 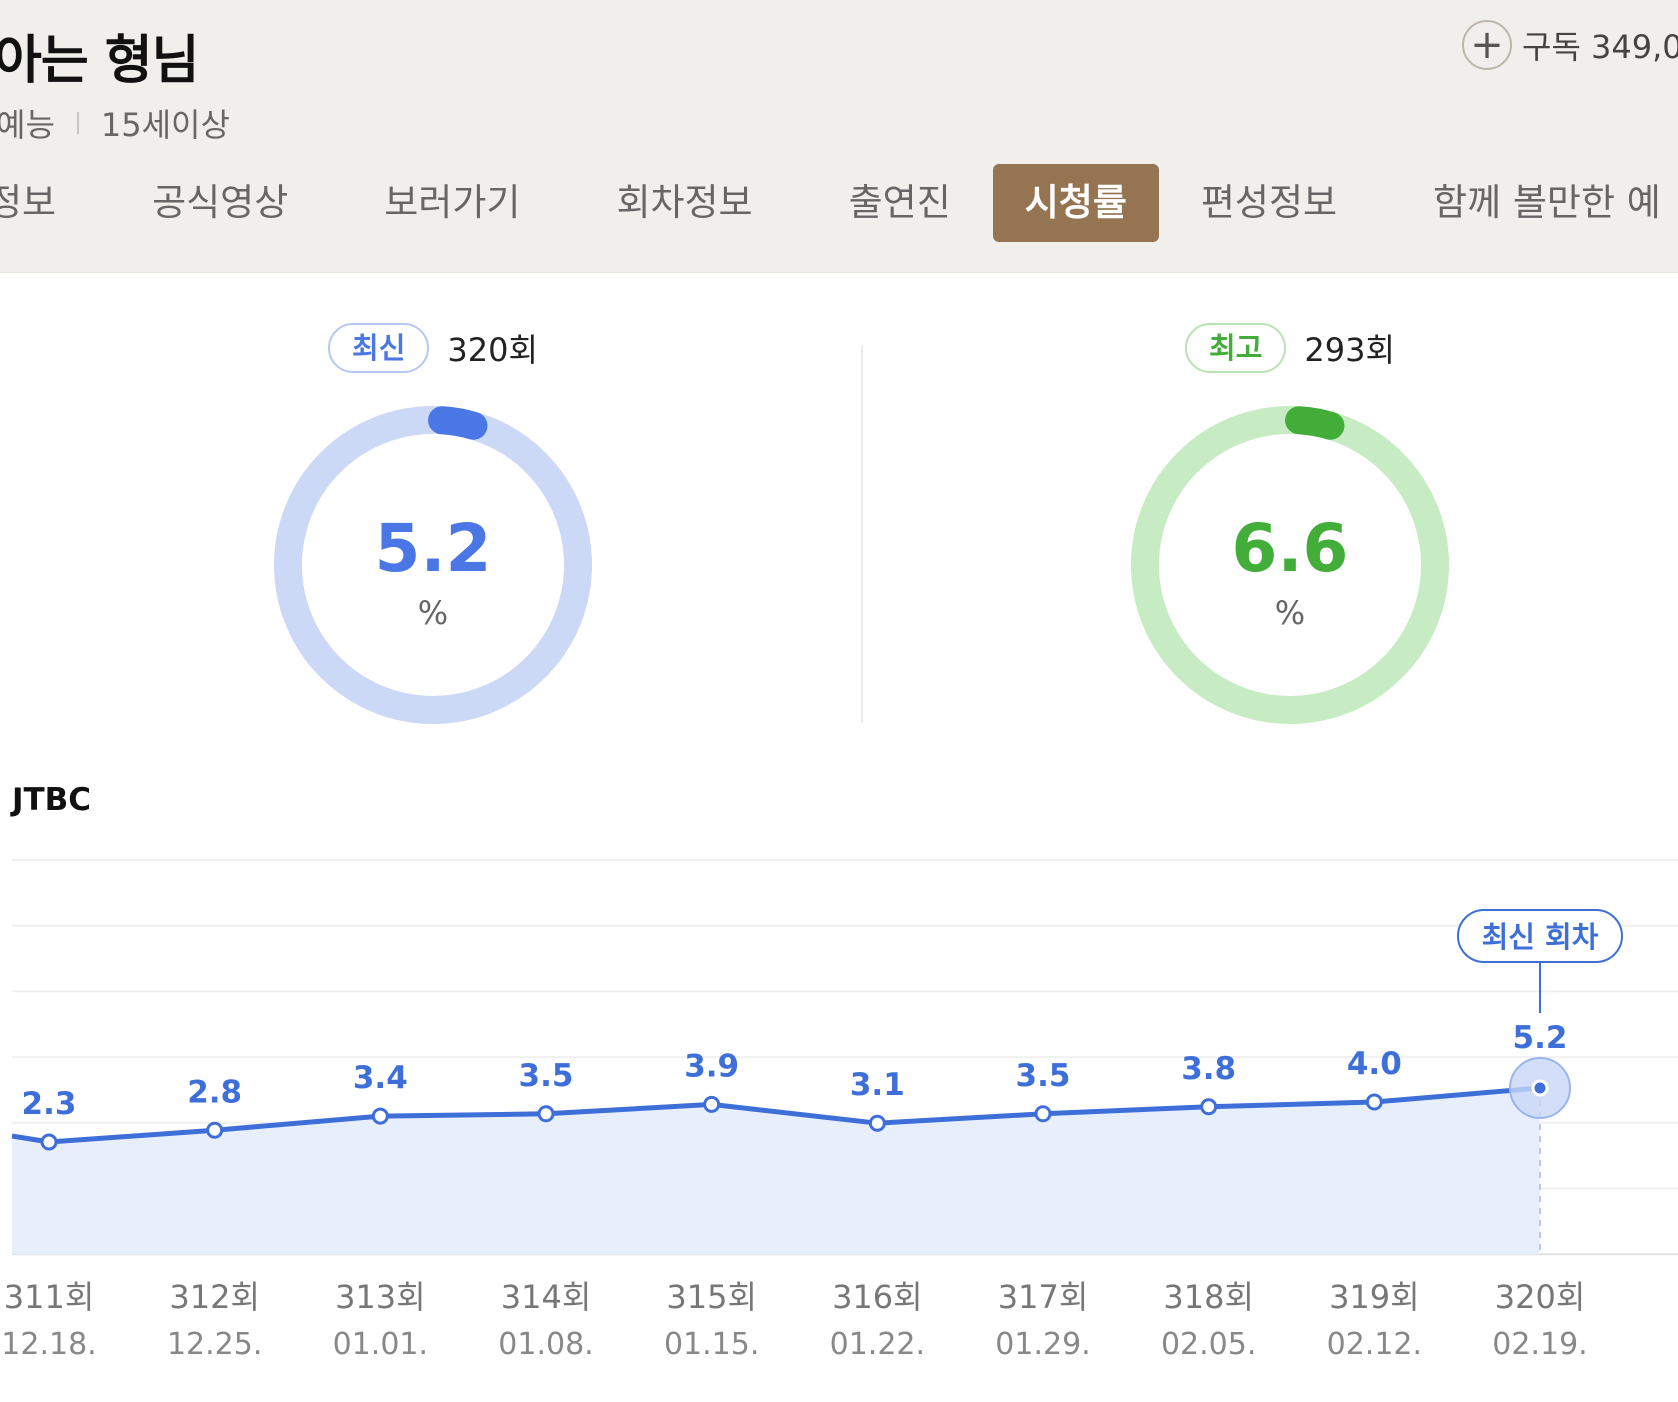 What do you see at coordinates (380, 1078) in the screenshot?
I see `data-label: 3.4` at bounding box center [380, 1078].